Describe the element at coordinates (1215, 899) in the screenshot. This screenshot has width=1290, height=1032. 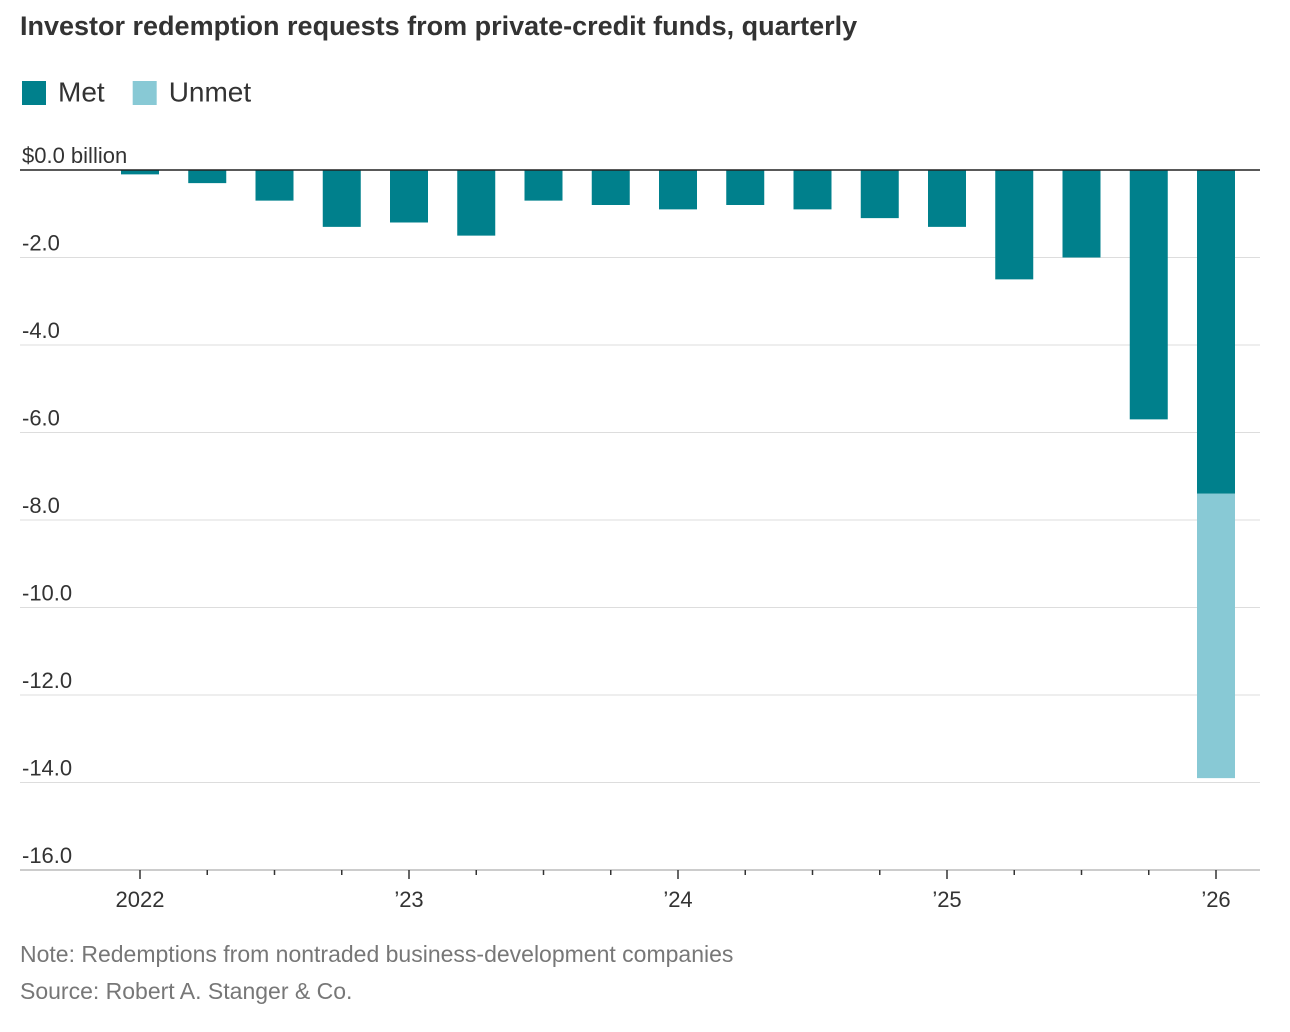
I see `x-tick-label: ’26` at that location.